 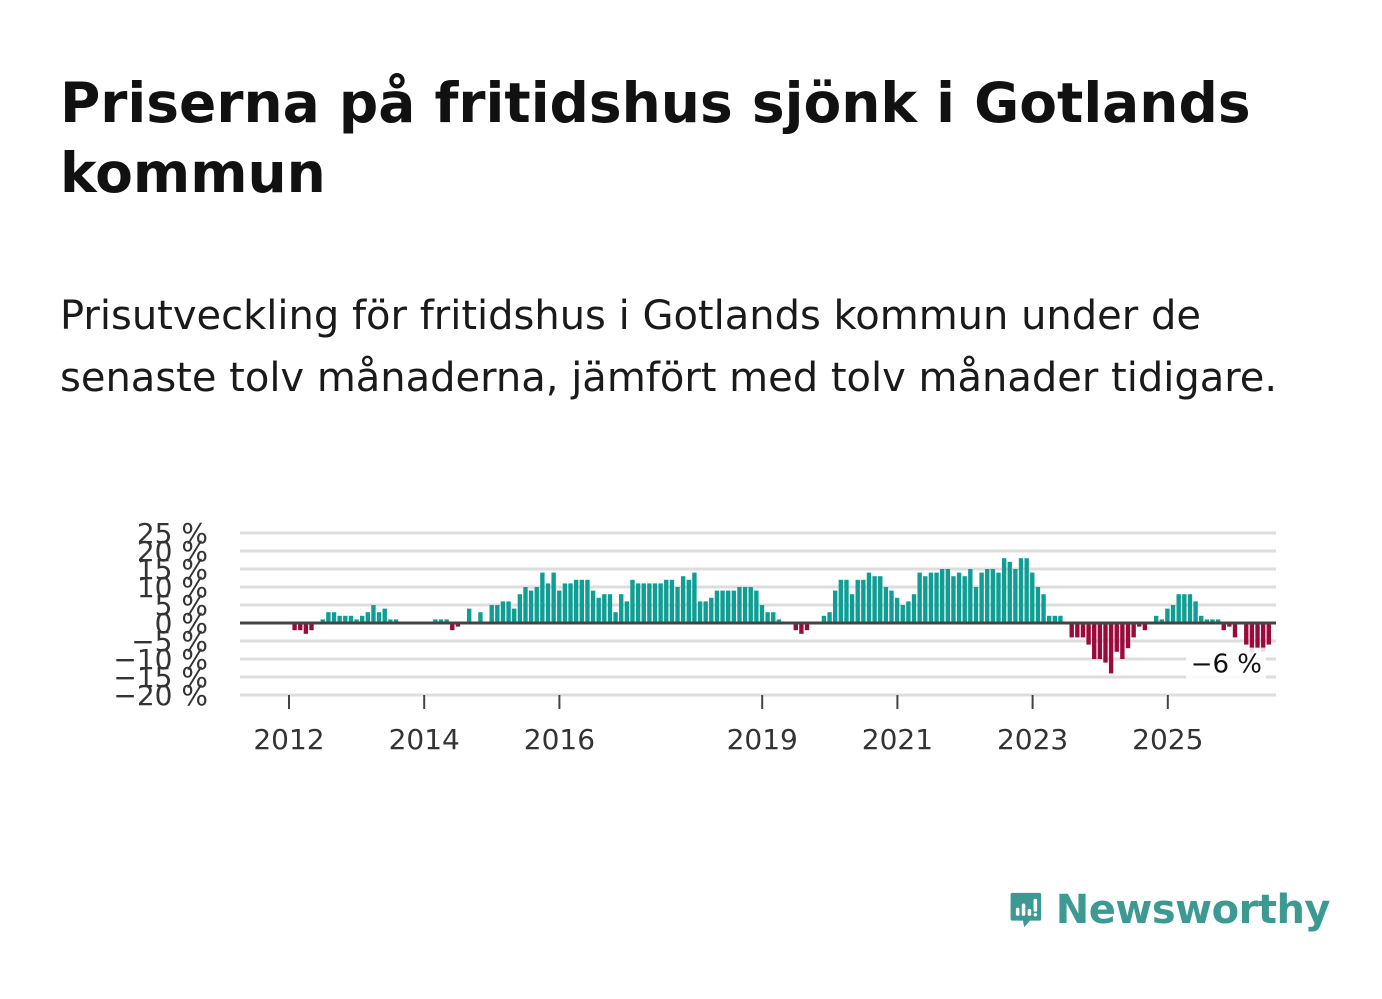 What do you see at coordinates (1193, 910) in the screenshot?
I see `brand-name: Newsworthy` at bounding box center [1193, 910].